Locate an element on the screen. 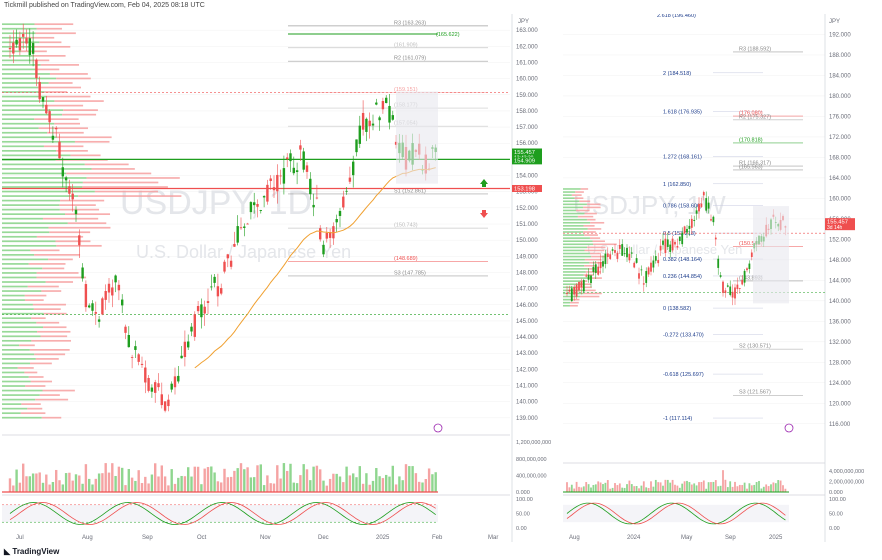 The height and width of the screenshot is (560, 882). left-price-badge-text: 155.457 is located at coordinates (524, 153).